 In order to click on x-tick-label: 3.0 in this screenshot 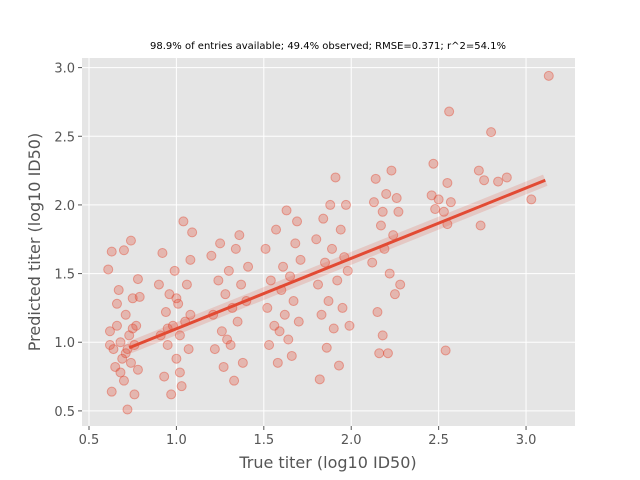, I will do `click(526, 440)`.